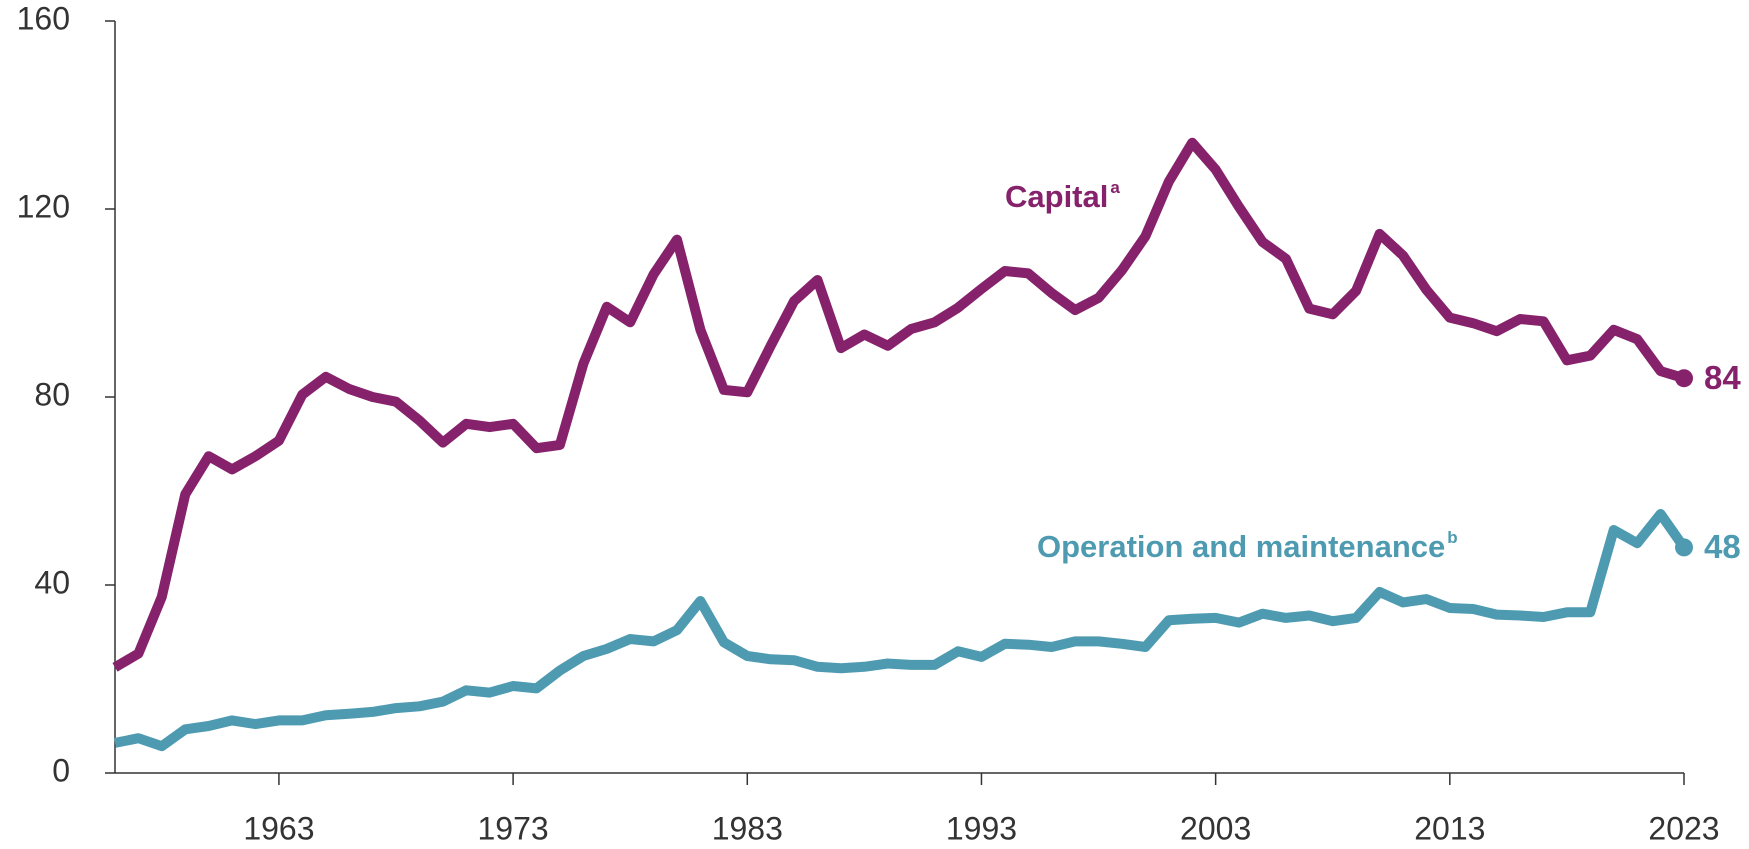 This screenshot has height=849, width=1749. I want to click on x-tick-label: 1973, so click(513, 828).